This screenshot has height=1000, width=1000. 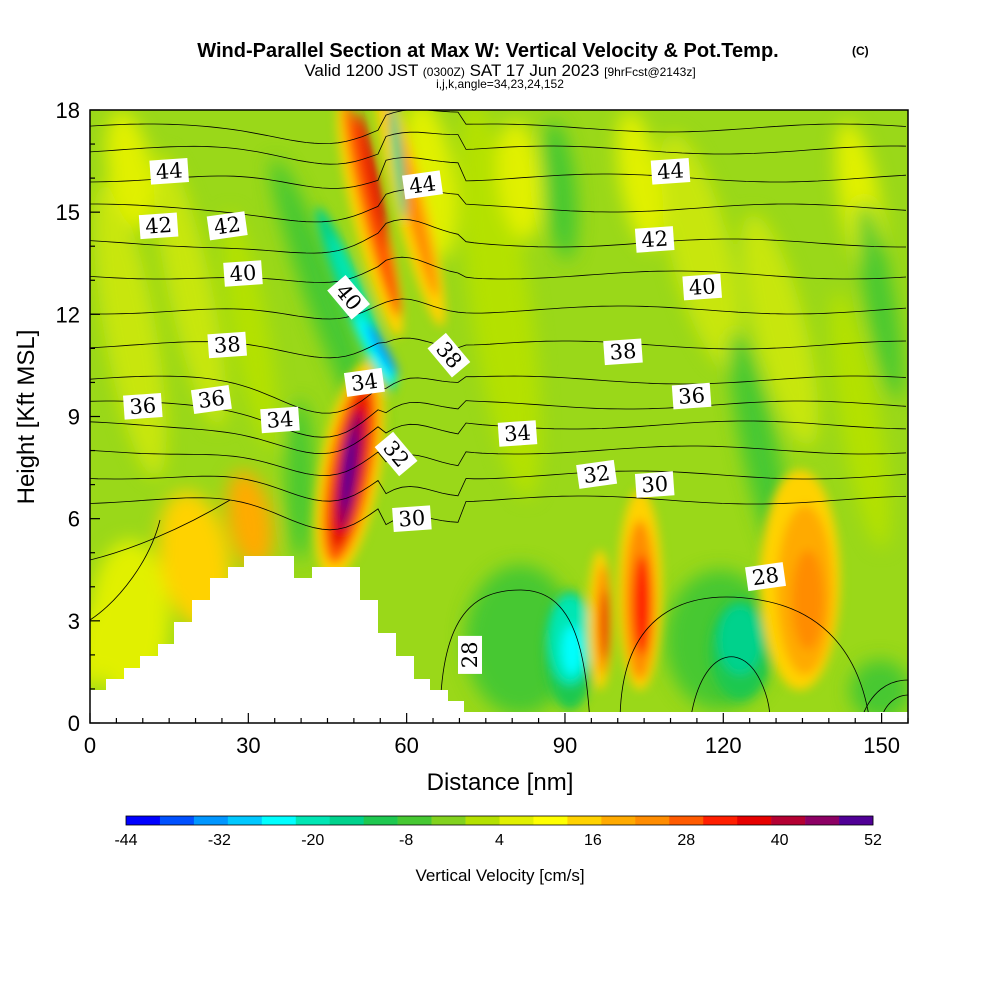 I want to click on colorbar-tick-label: 40, so click(x=780, y=840).